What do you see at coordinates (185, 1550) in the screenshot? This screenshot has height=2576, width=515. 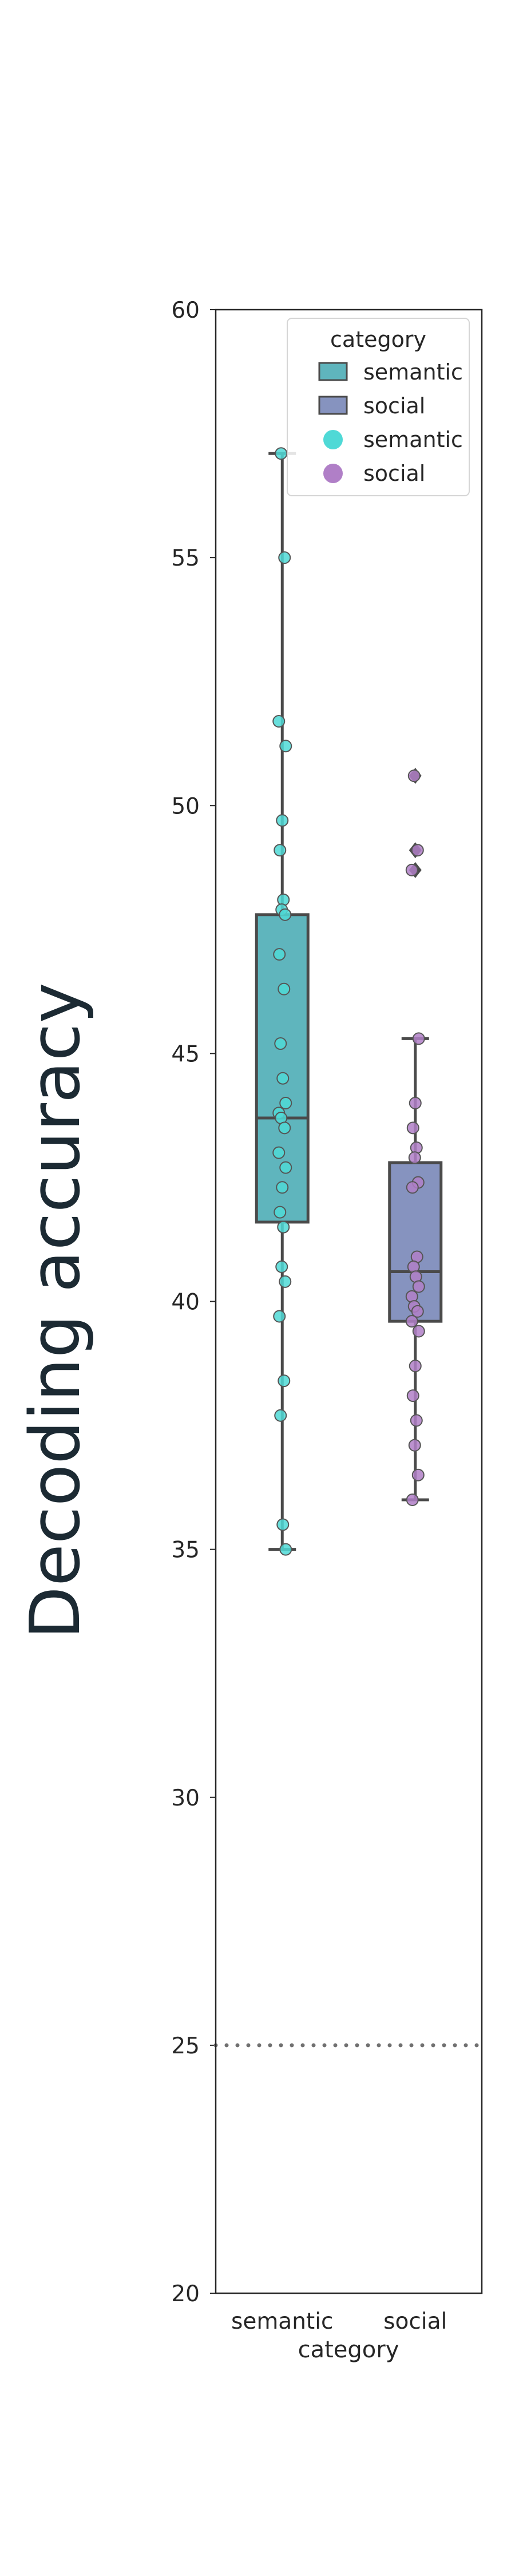 I see `y-tick-label: 35` at bounding box center [185, 1550].